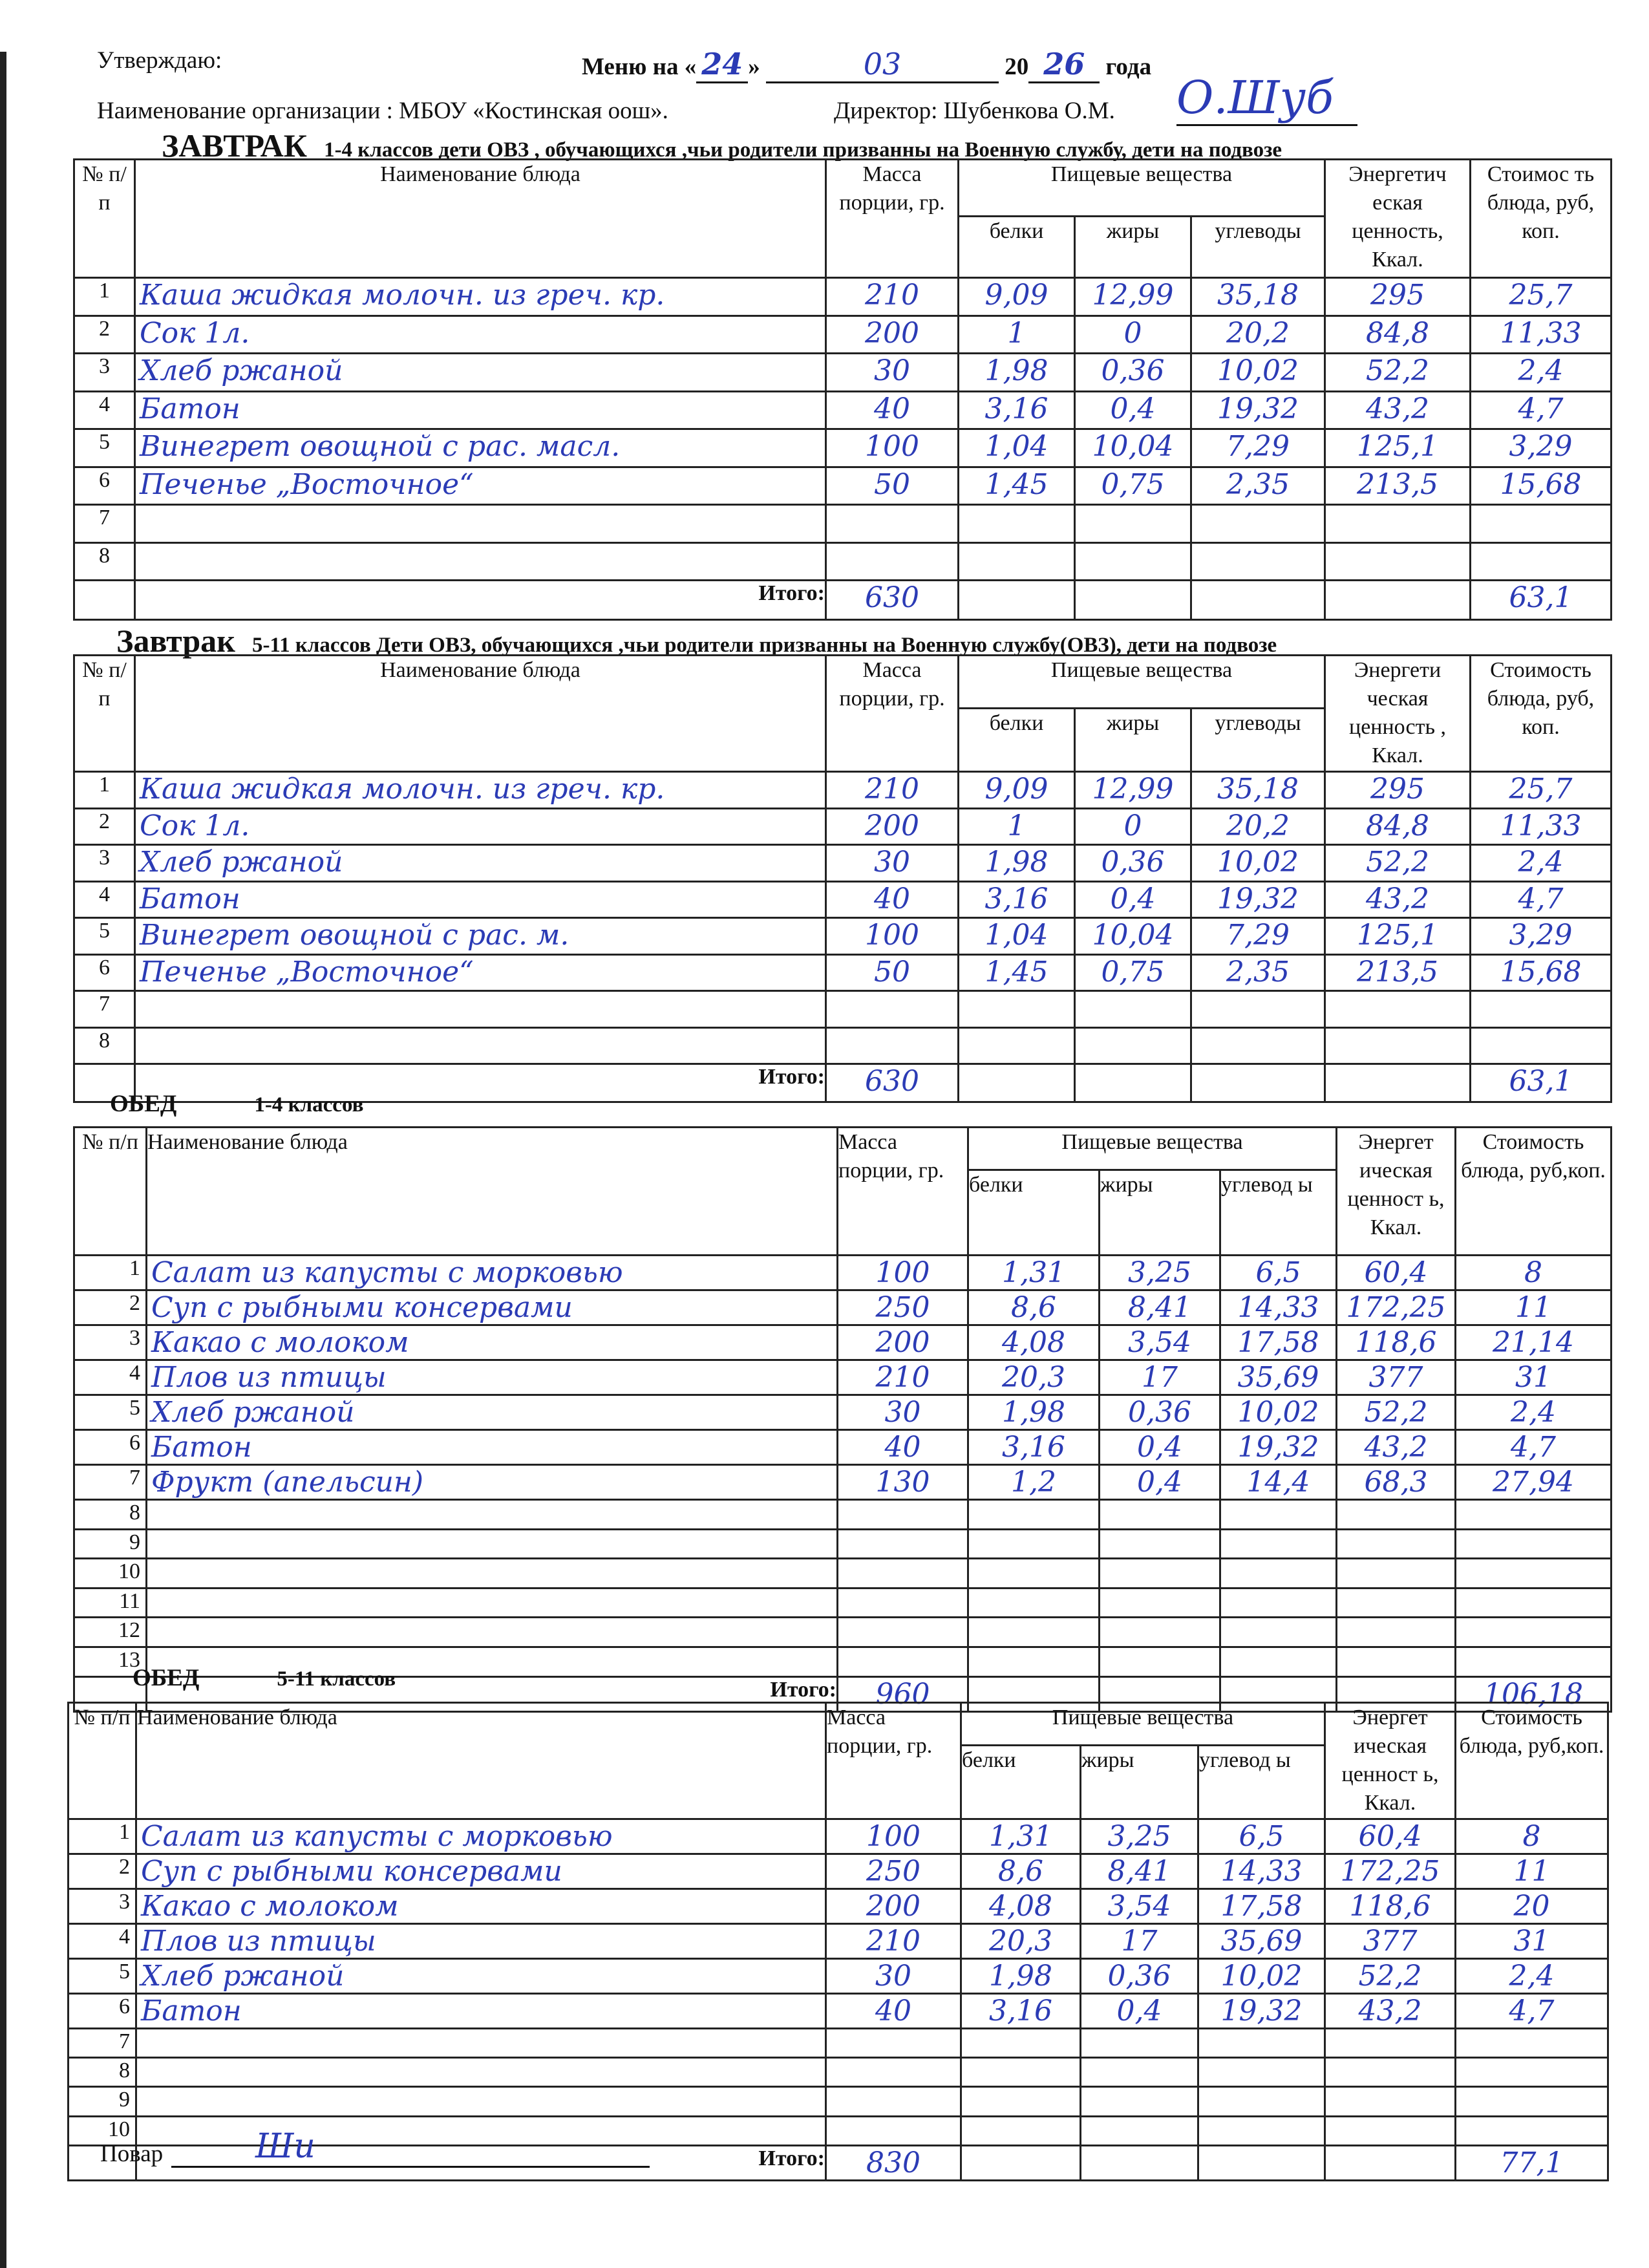 The height and width of the screenshot is (2268, 1649). What do you see at coordinates (102, 2130) in the screenshot?
I see `row-number: 10` at bounding box center [102, 2130].